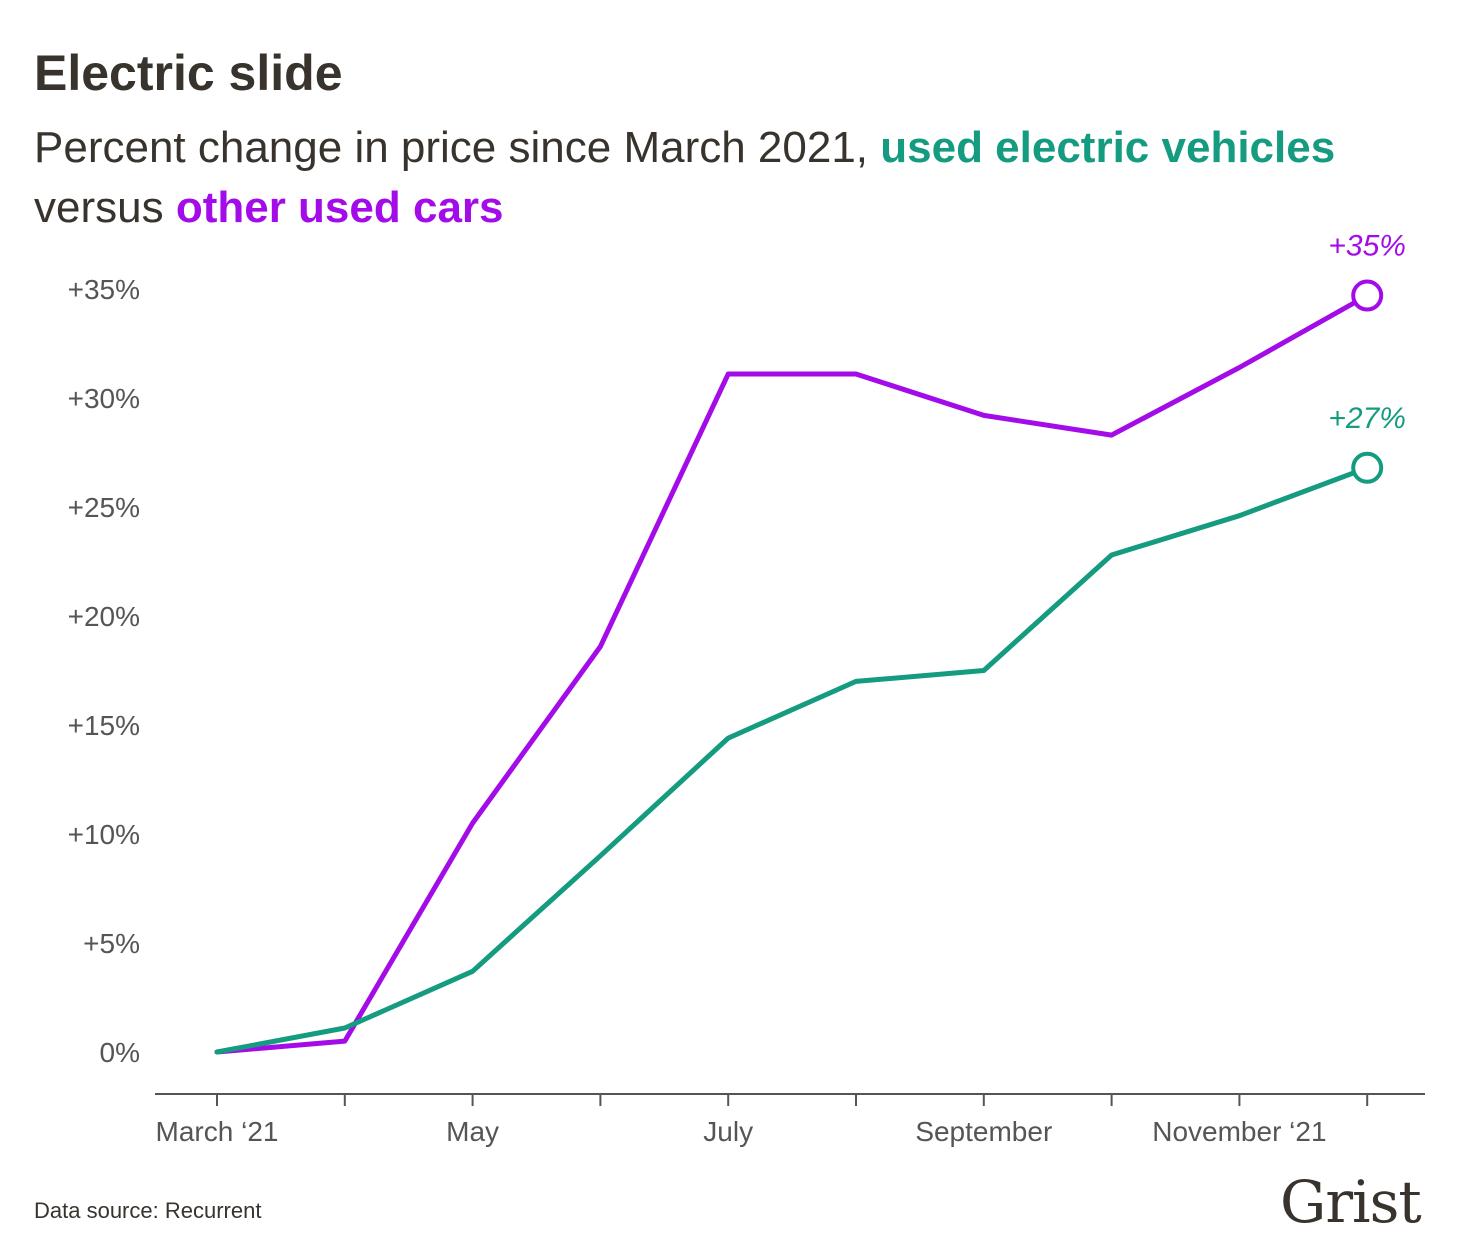 The image size is (1459, 1250). What do you see at coordinates (104, 616) in the screenshot?
I see `y-tick-label: +20%` at bounding box center [104, 616].